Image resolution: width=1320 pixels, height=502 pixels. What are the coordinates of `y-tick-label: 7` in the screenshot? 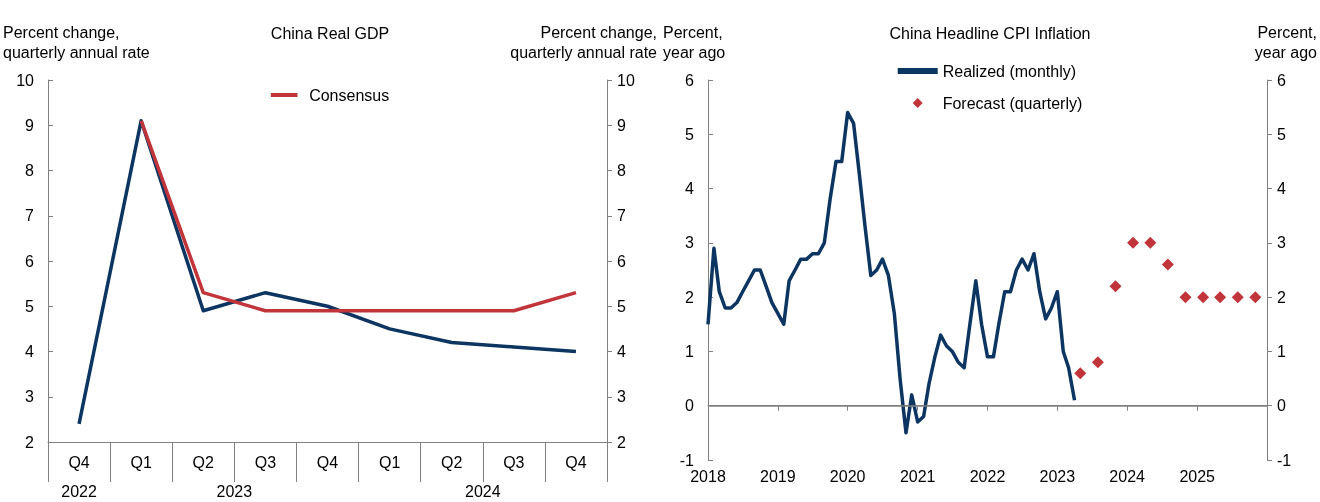 It's located at (30, 216).